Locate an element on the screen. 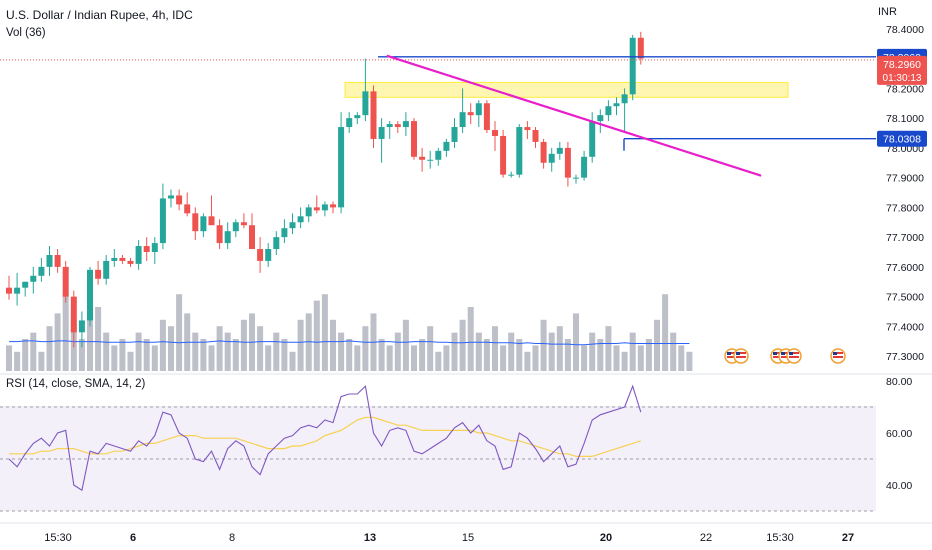  price-tick-label: 77.5000 is located at coordinates (905, 298).